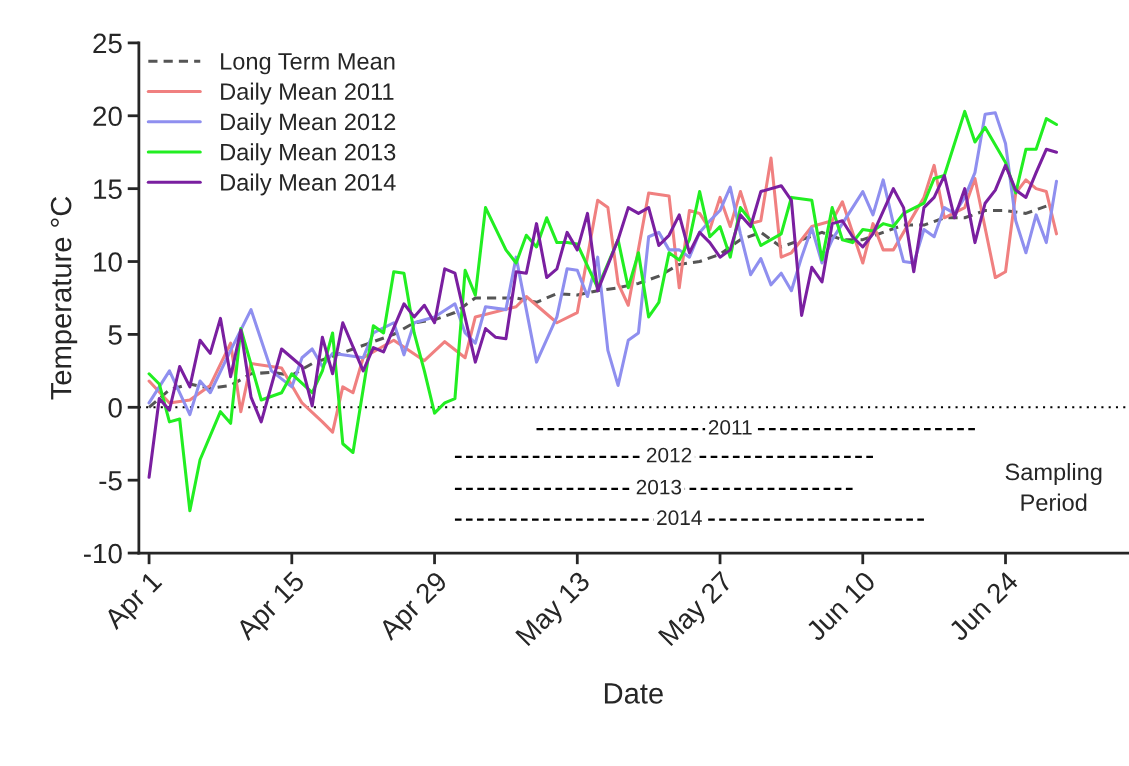 This screenshot has height=766, width=1129. Describe the element at coordinates (107, 116) in the screenshot. I see `y-tick-label: 20` at that location.